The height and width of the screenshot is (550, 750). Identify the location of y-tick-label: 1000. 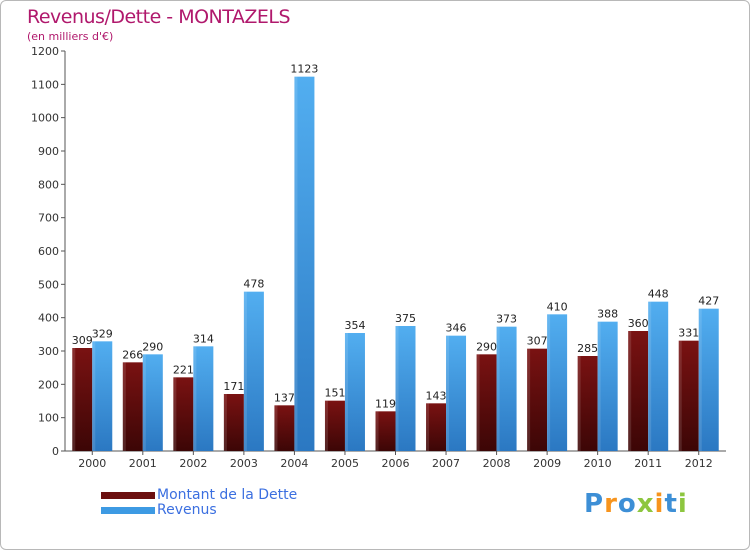
(45, 118).